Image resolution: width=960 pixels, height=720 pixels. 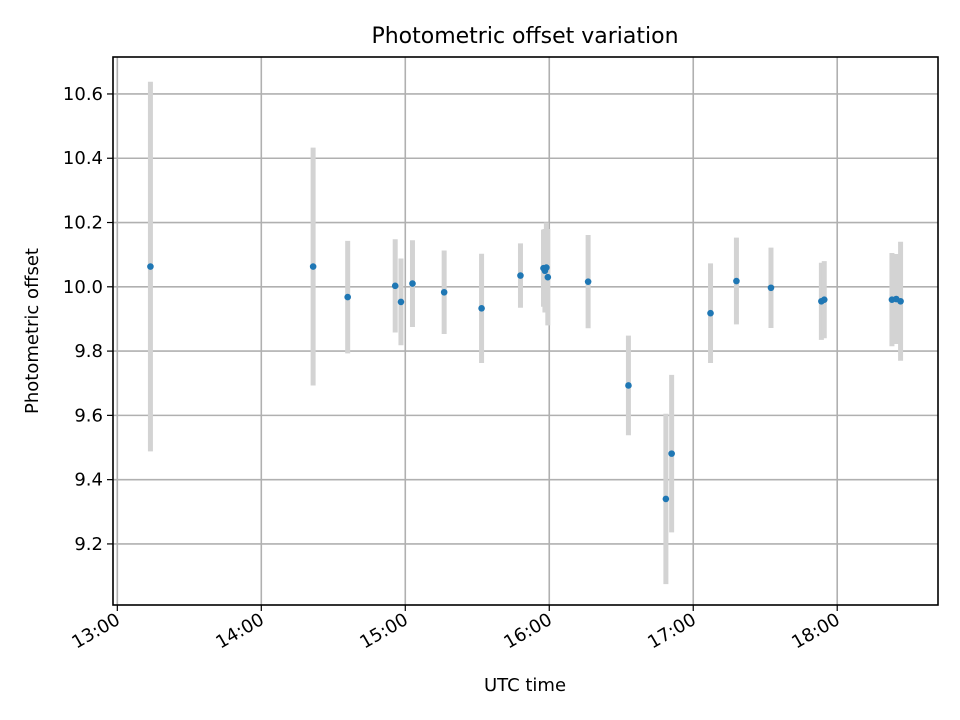 What do you see at coordinates (88, 351) in the screenshot?
I see `y-tick-label: 9.8` at bounding box center [88, 351].